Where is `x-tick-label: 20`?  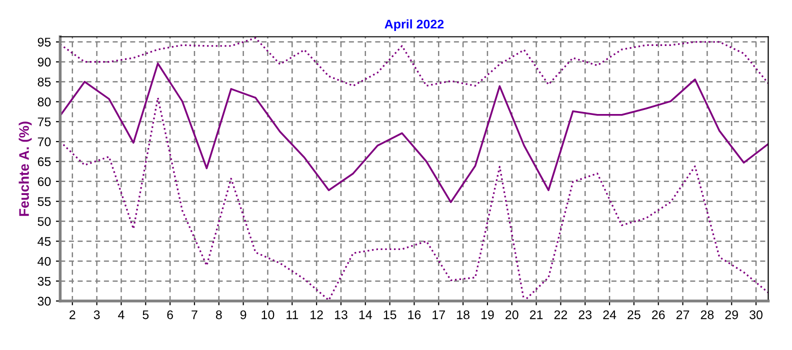 x-tick-label: 20 is located at coordinates (512, 315).